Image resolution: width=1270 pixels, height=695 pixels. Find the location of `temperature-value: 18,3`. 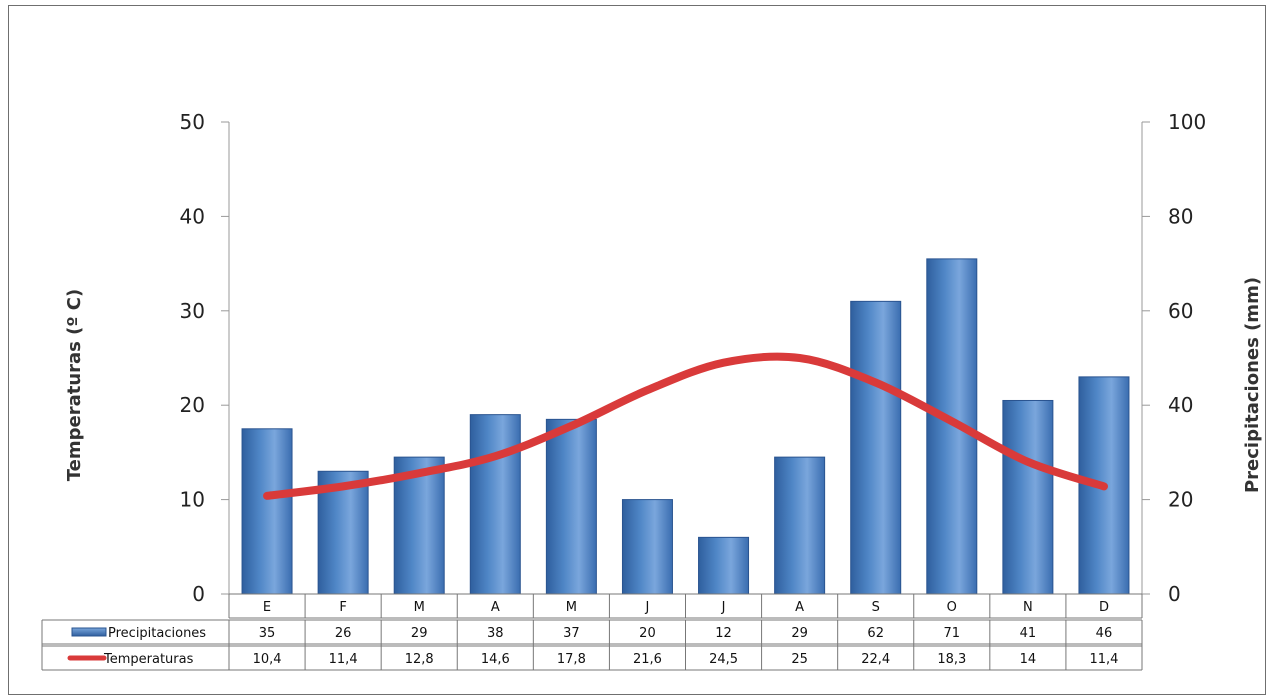

temperature-value: 18,3 is located at coordinates (951, 659).